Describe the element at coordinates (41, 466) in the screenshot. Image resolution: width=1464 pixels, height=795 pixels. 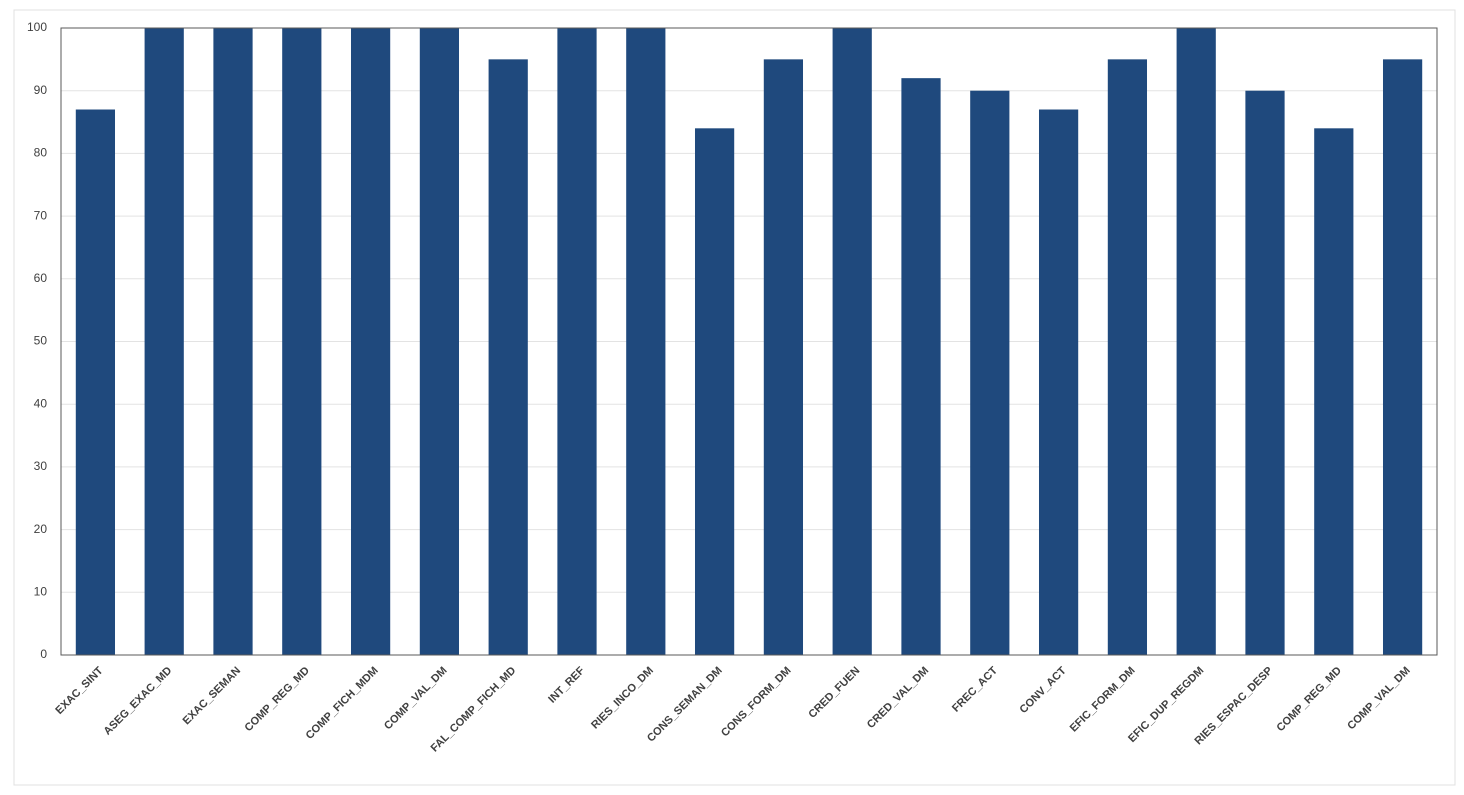
I see `y-tick-label: 30` at that location.